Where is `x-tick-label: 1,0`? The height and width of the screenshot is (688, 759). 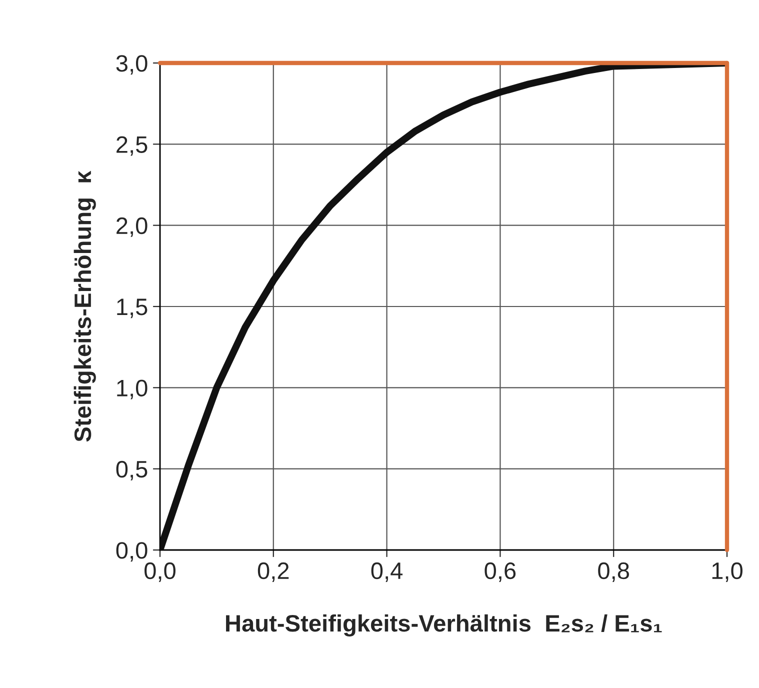 x-tick-label: 1,0 is located at coordinates (727, 572).